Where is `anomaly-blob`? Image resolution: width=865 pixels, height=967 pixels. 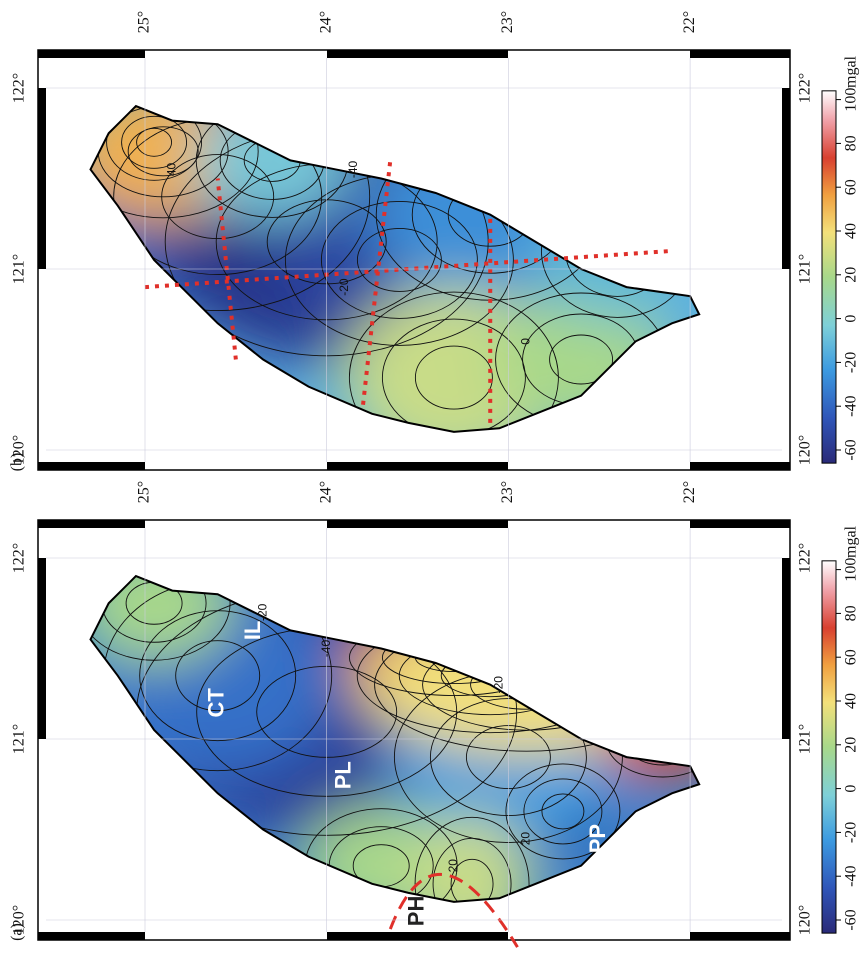 anomaly-blob is located at coordinates (472, 857).